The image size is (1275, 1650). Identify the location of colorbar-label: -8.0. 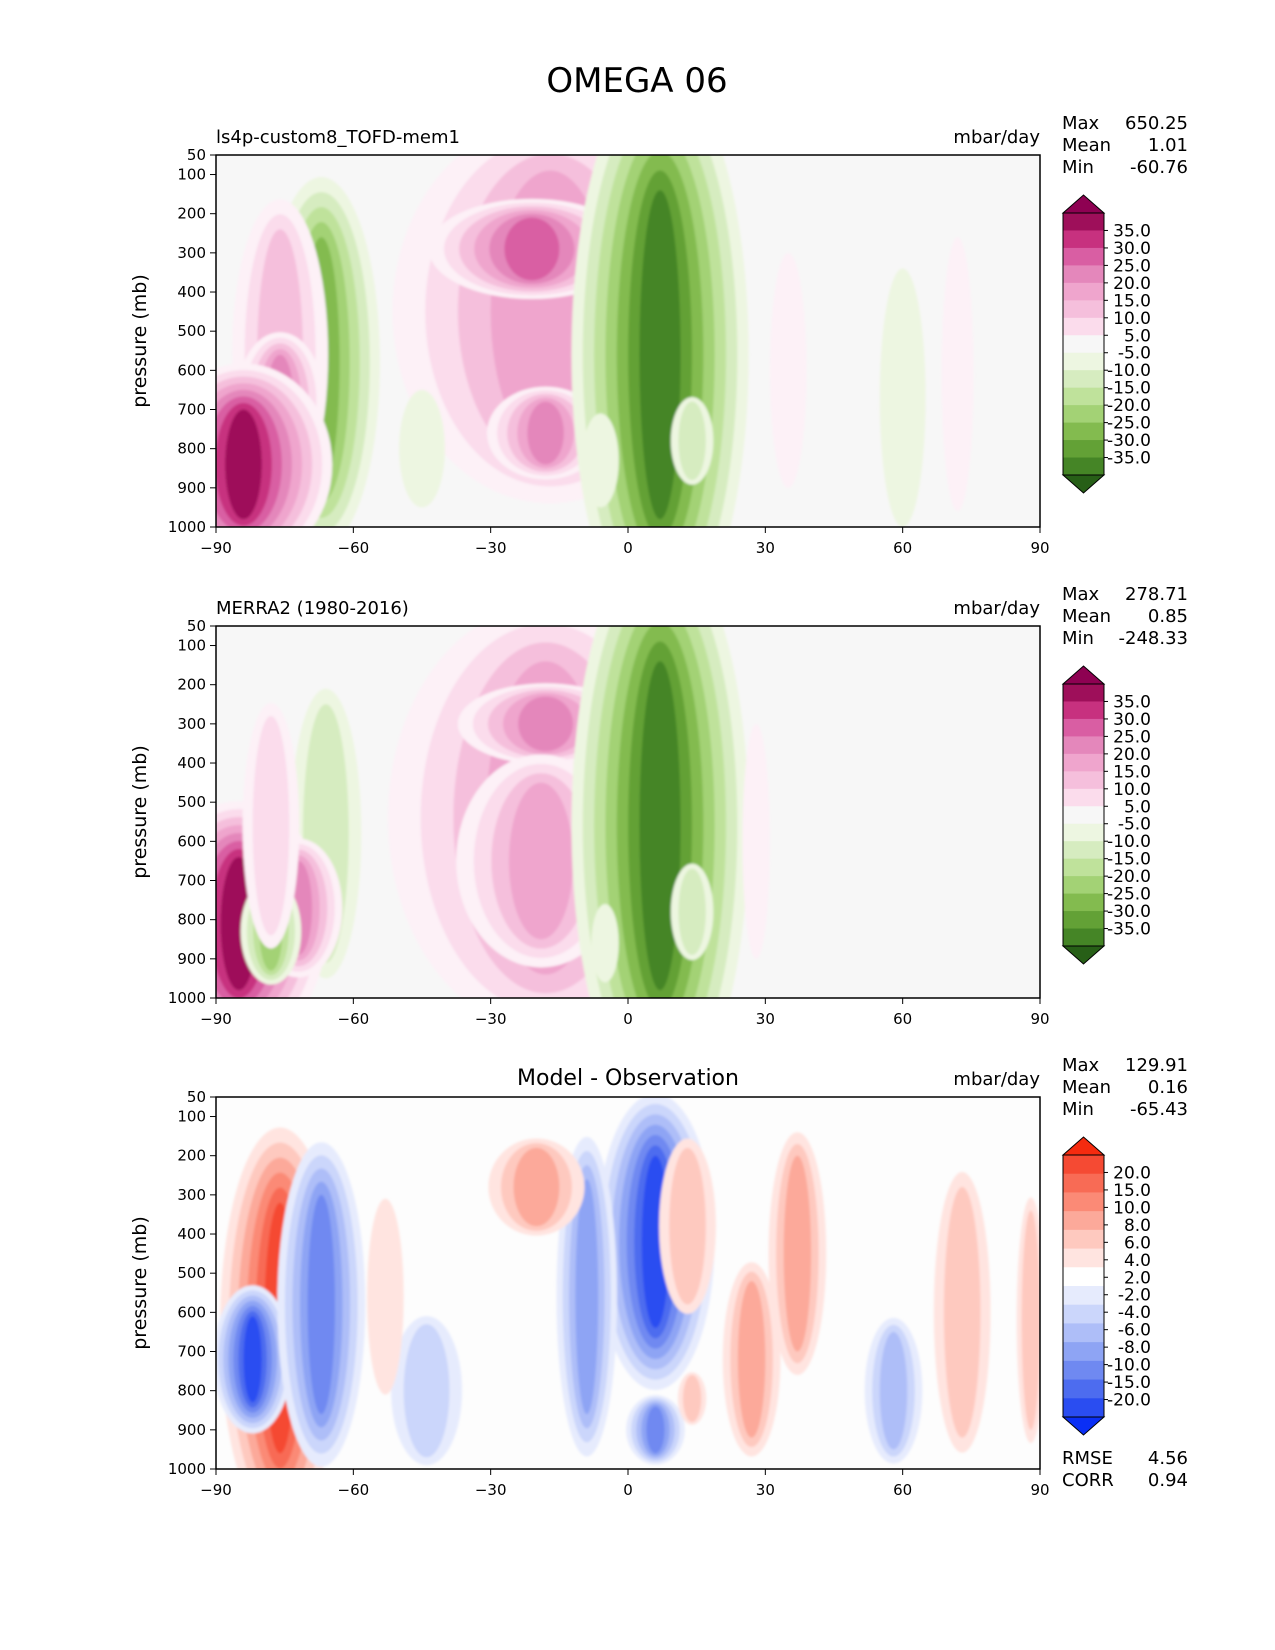
(1134, 1348).